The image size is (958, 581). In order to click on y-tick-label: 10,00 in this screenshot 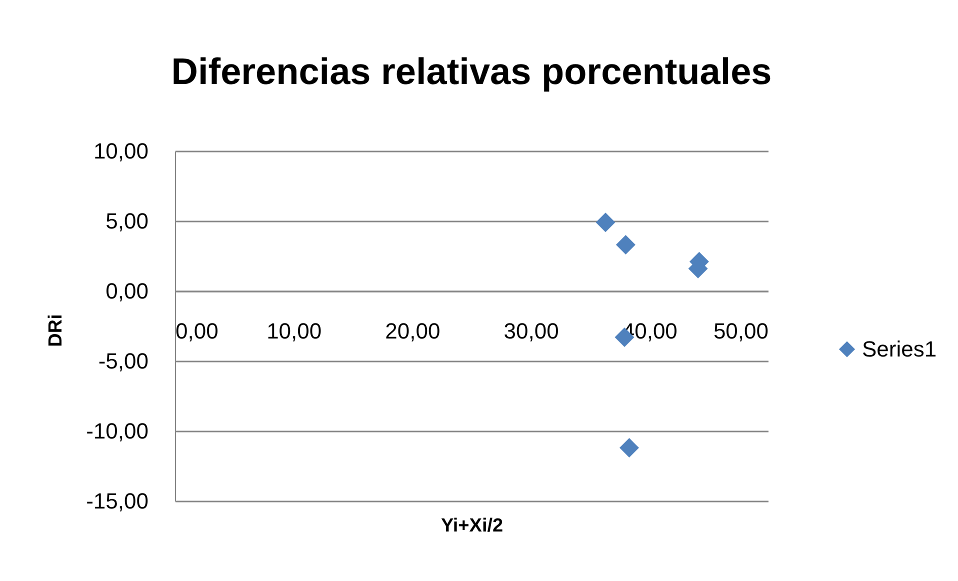, I will do `click(120, 151)`.